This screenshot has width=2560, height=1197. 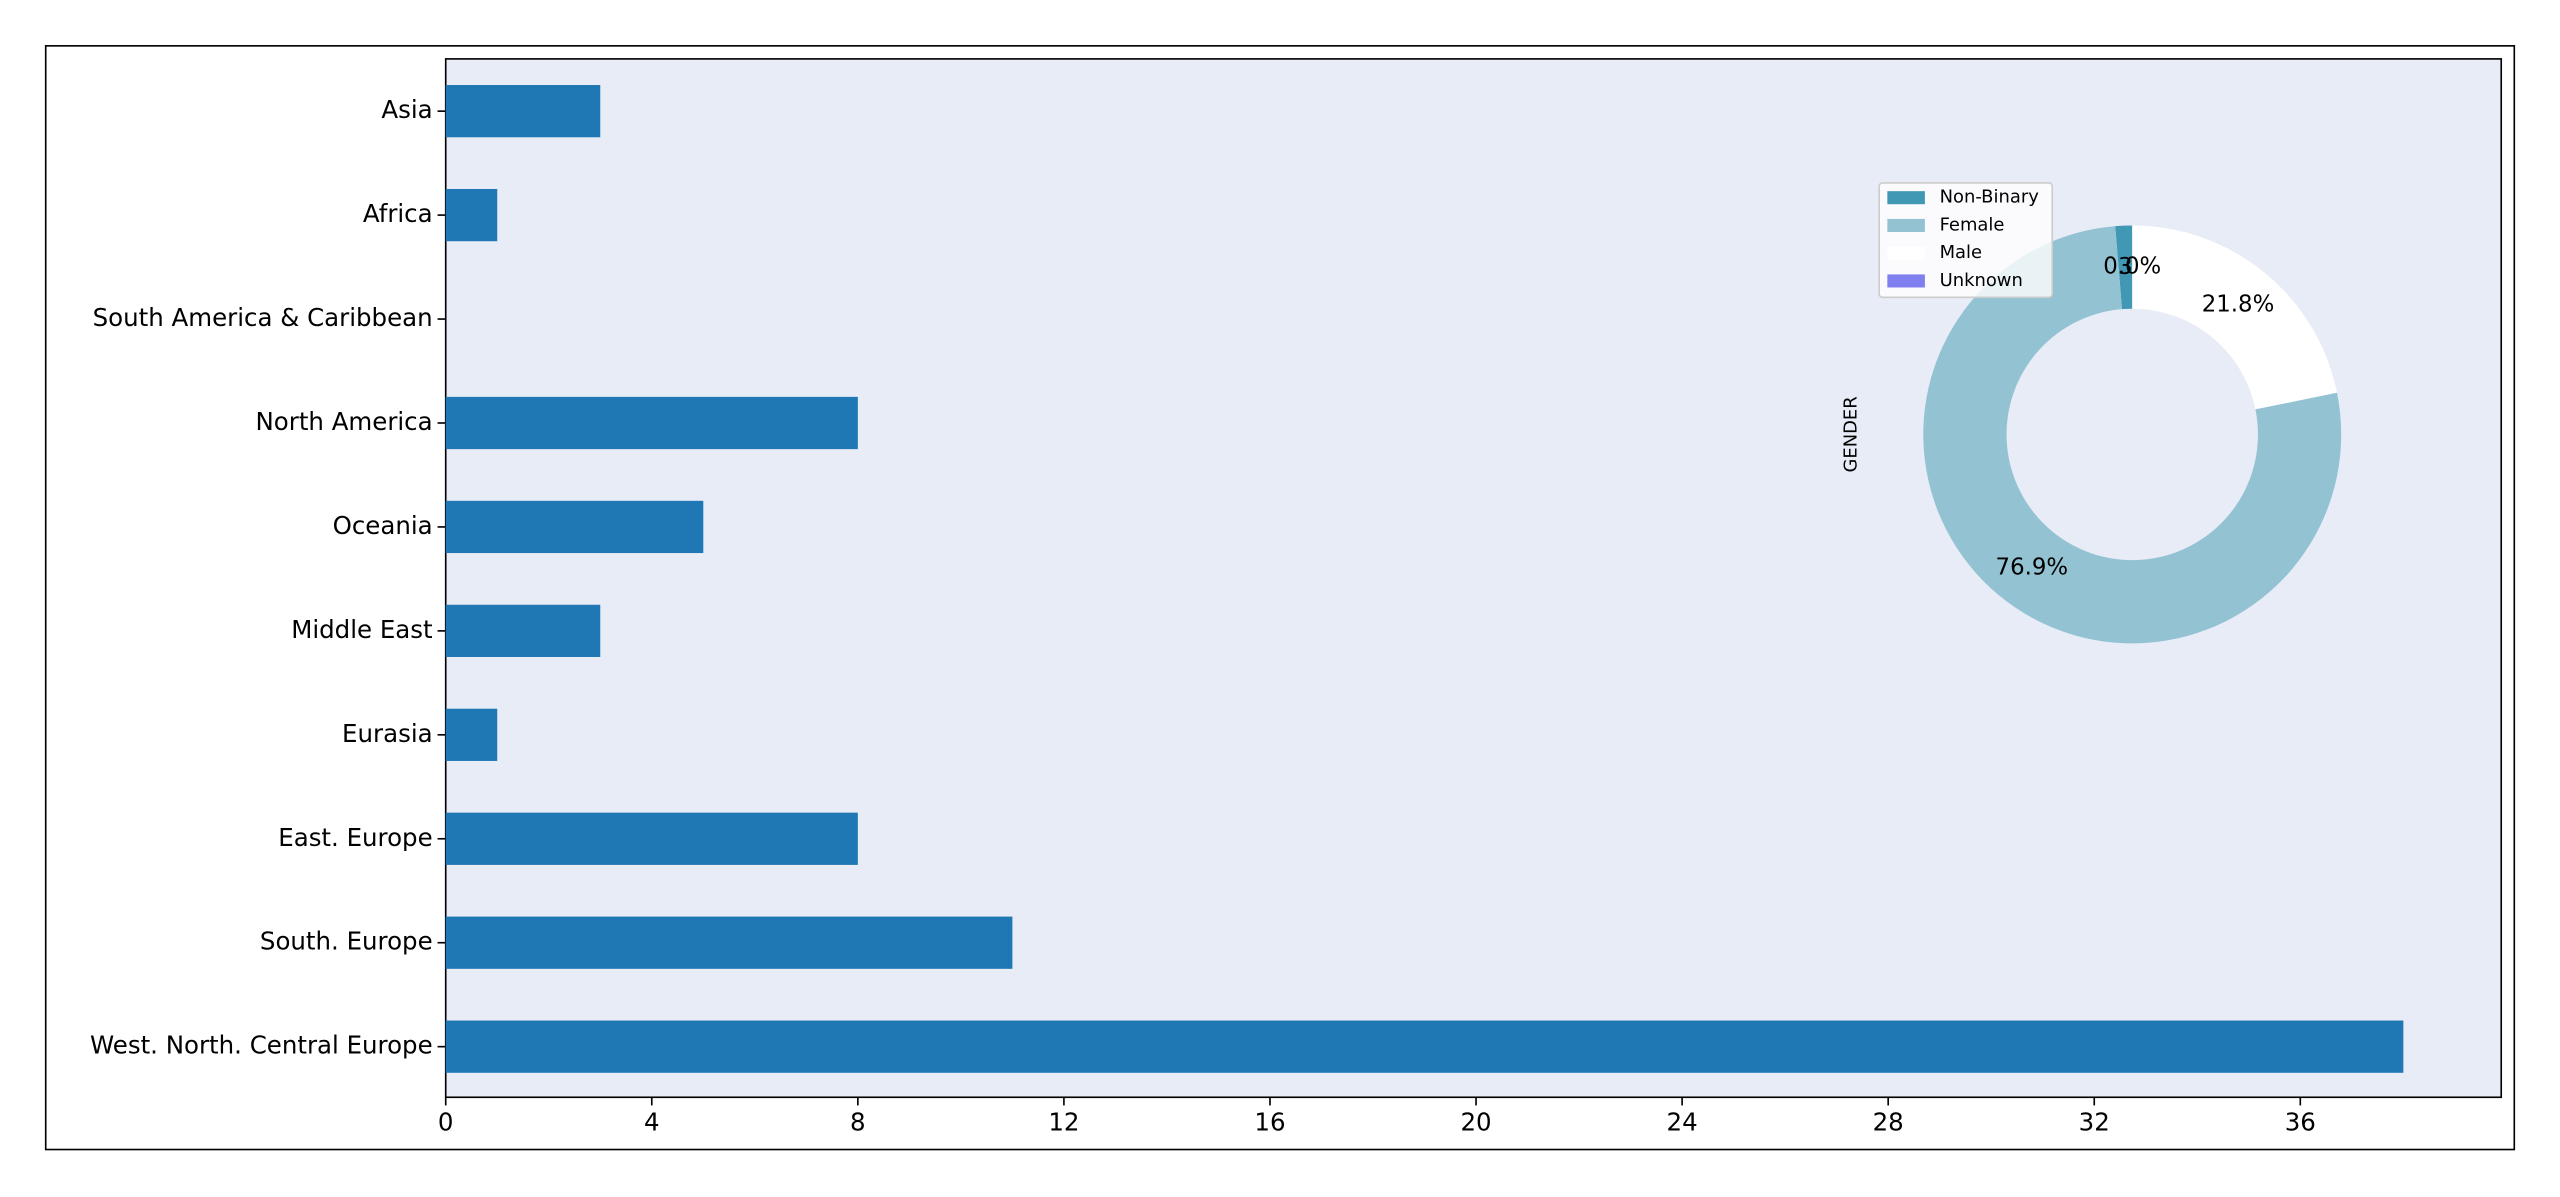 What do you see at coordinates (1850, 434) in the screenshot?
I see `y-axis-label: GENDER` at bounding box center [1850, 434].